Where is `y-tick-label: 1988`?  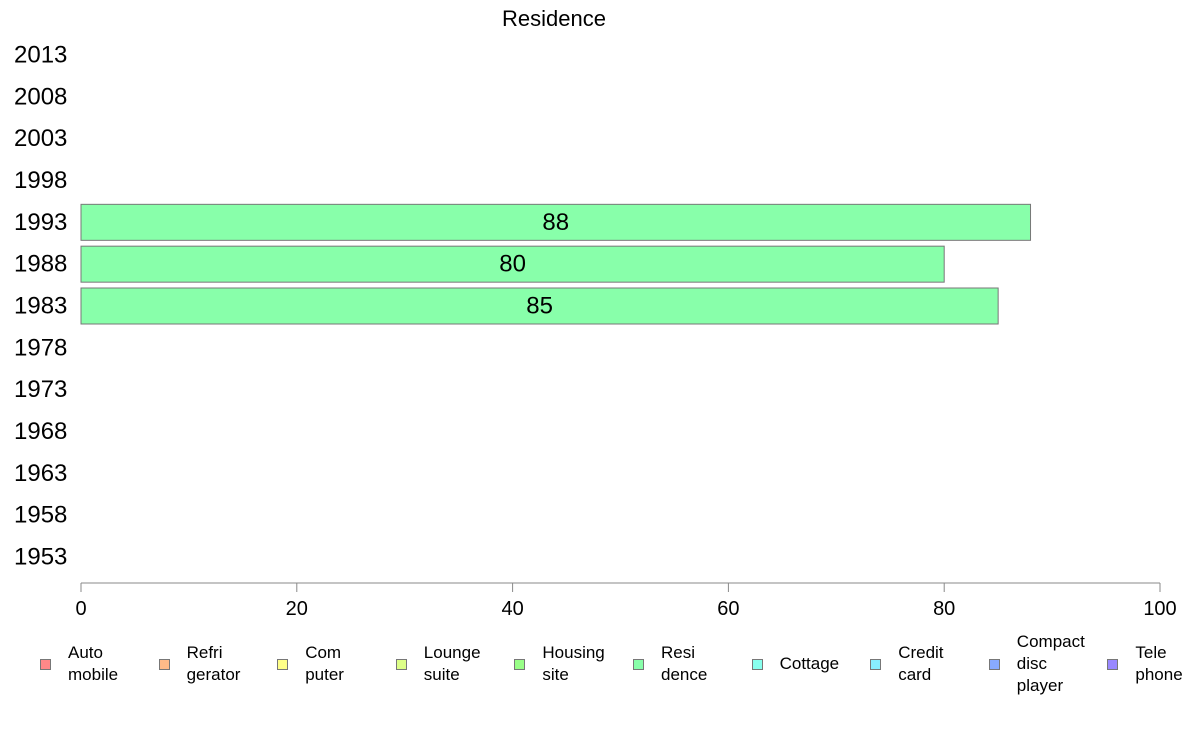 y-tick-label: 1988 is located at coordinates (40, 264).